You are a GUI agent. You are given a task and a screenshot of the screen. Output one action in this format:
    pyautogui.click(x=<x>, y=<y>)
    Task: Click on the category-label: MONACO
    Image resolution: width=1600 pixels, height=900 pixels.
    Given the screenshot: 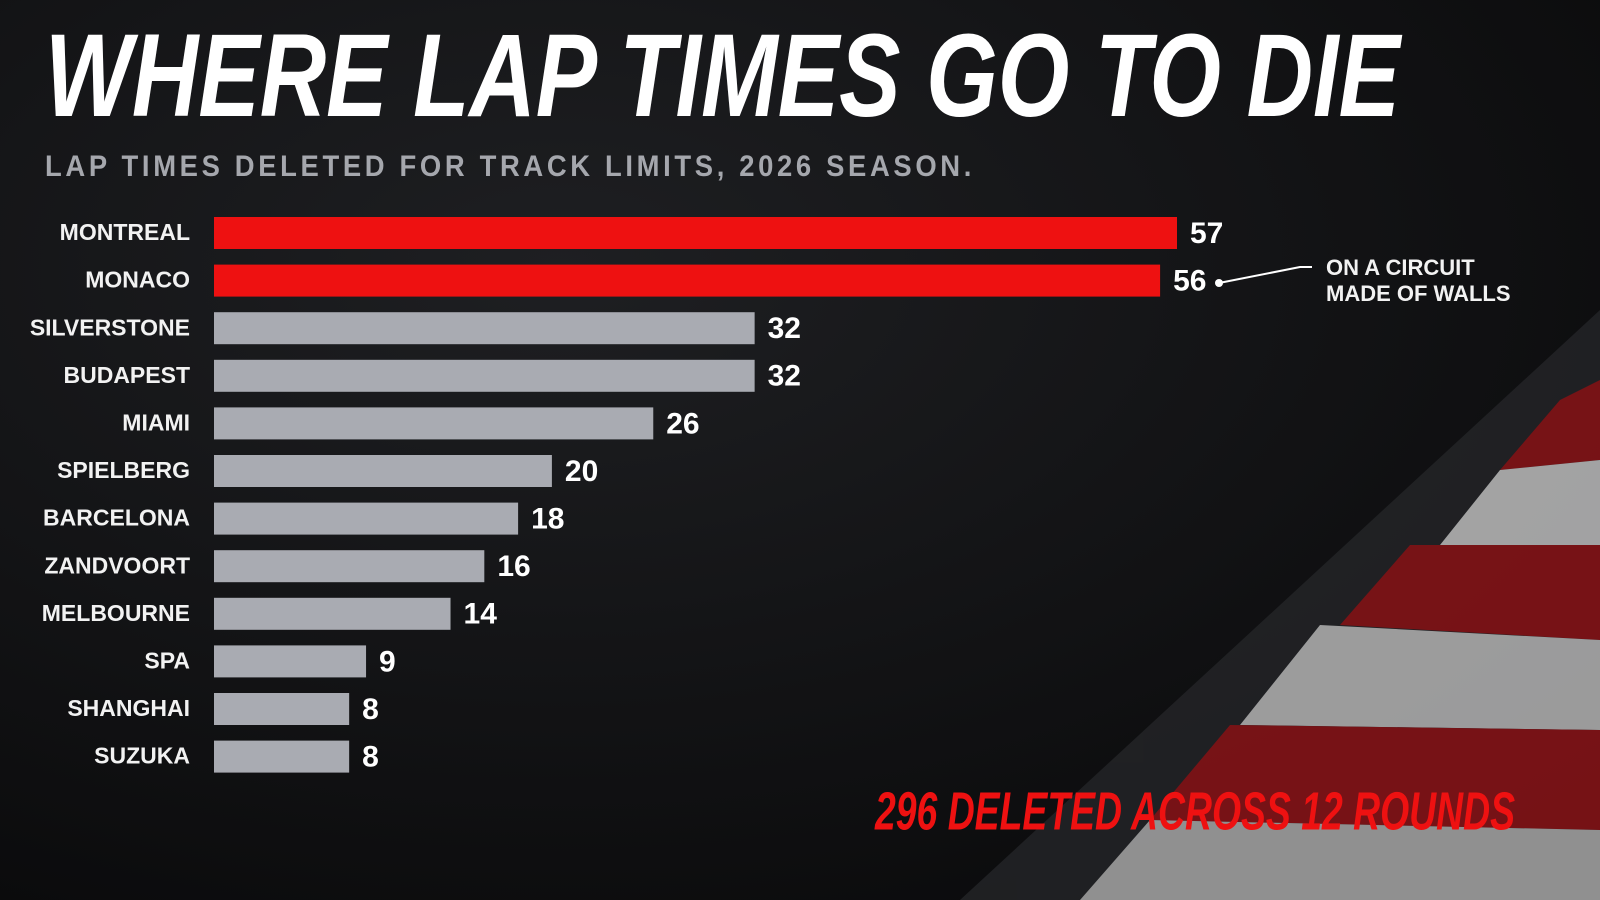 What is the action you would take?
    pyautogui.click(x=137, y=280)
    